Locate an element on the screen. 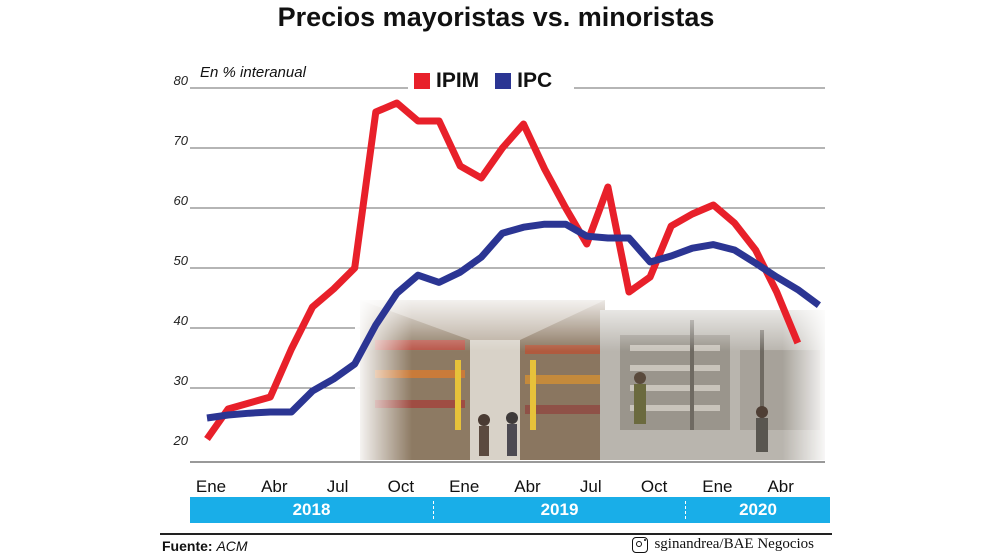  legend-item-ipim: IPIM is located at coordinates (446, 81).